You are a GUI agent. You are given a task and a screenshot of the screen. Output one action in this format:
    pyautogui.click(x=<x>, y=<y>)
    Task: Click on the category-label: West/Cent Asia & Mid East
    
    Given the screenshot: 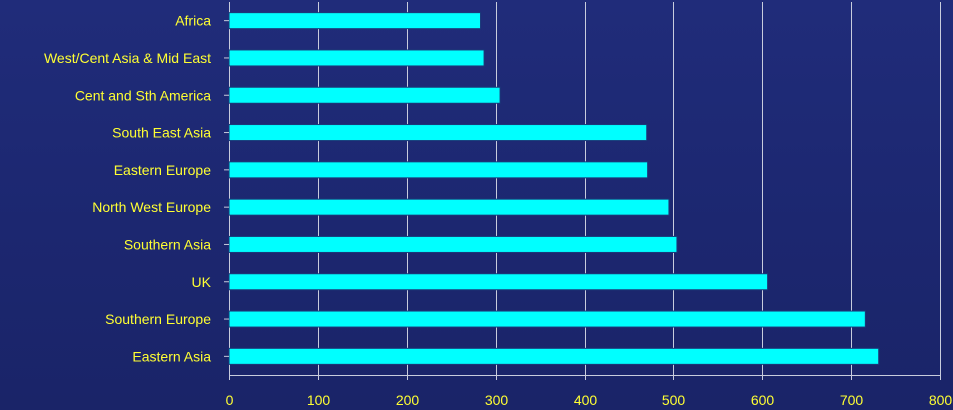 What is the action you would take?
    pyautogui.click(x=127, y=58)
    